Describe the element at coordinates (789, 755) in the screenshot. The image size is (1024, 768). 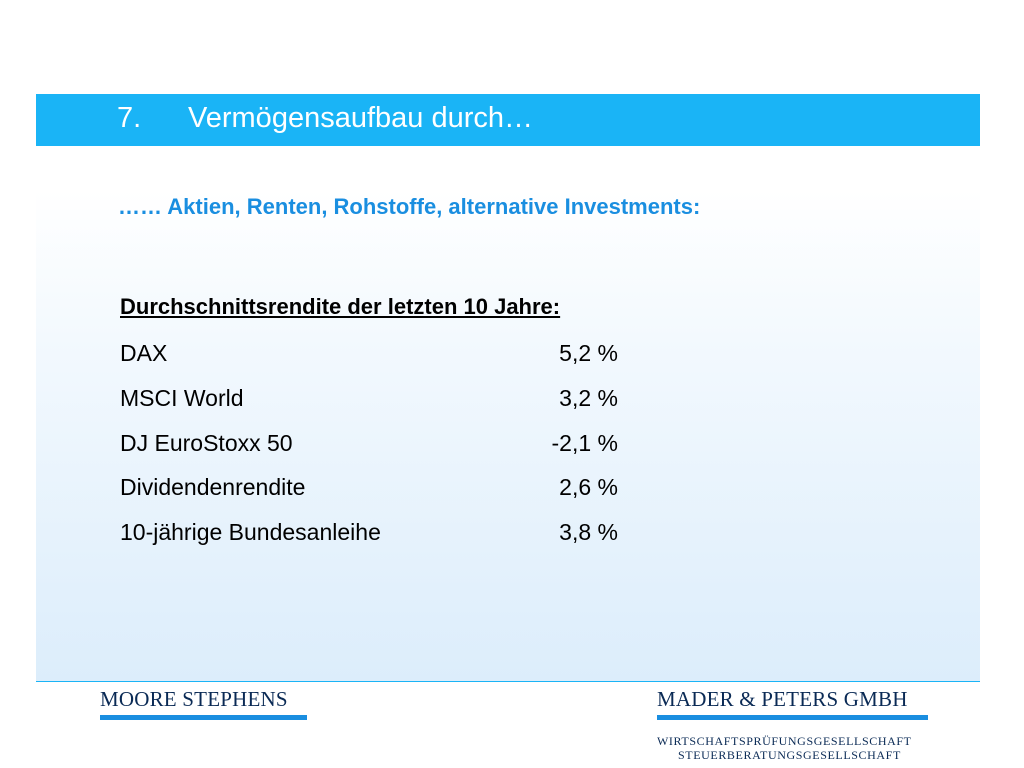
I see `firm-type-line-2: STEUERBERATUNGSGESELLSCHAFT` at that location.